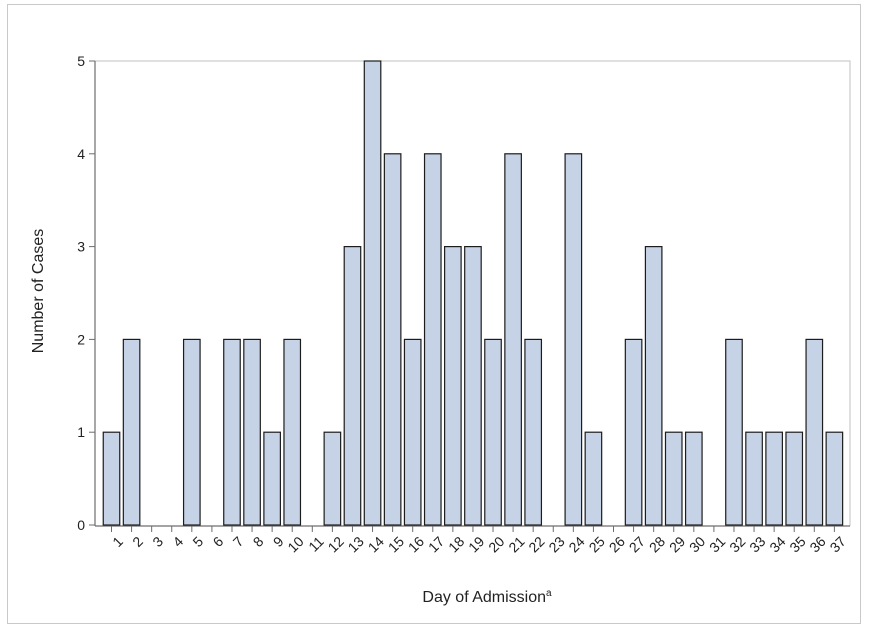 Image resolution: width=869 pixels, height=628 pixels. I want to click on y-axis: 0 1 2 3 4 5, so click(86, 293).